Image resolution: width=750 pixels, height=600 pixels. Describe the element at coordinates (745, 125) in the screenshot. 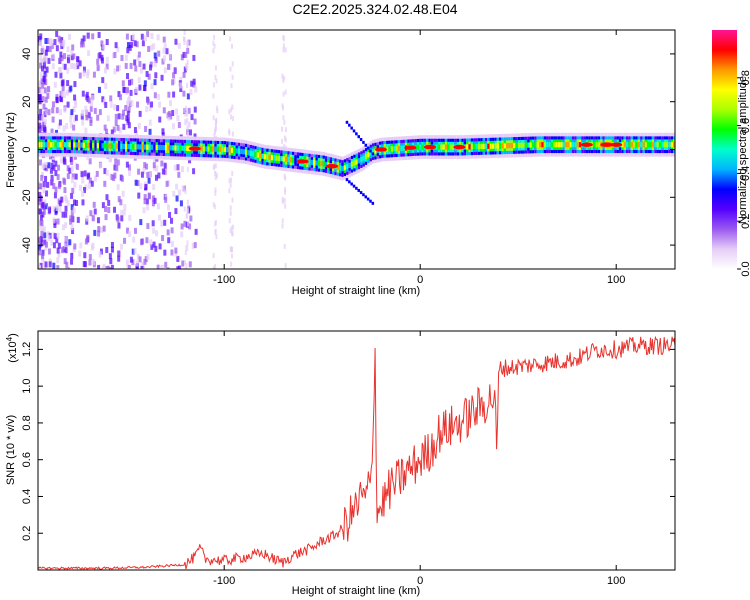

I see `colorbar-tick-label: 0.6` at that location.